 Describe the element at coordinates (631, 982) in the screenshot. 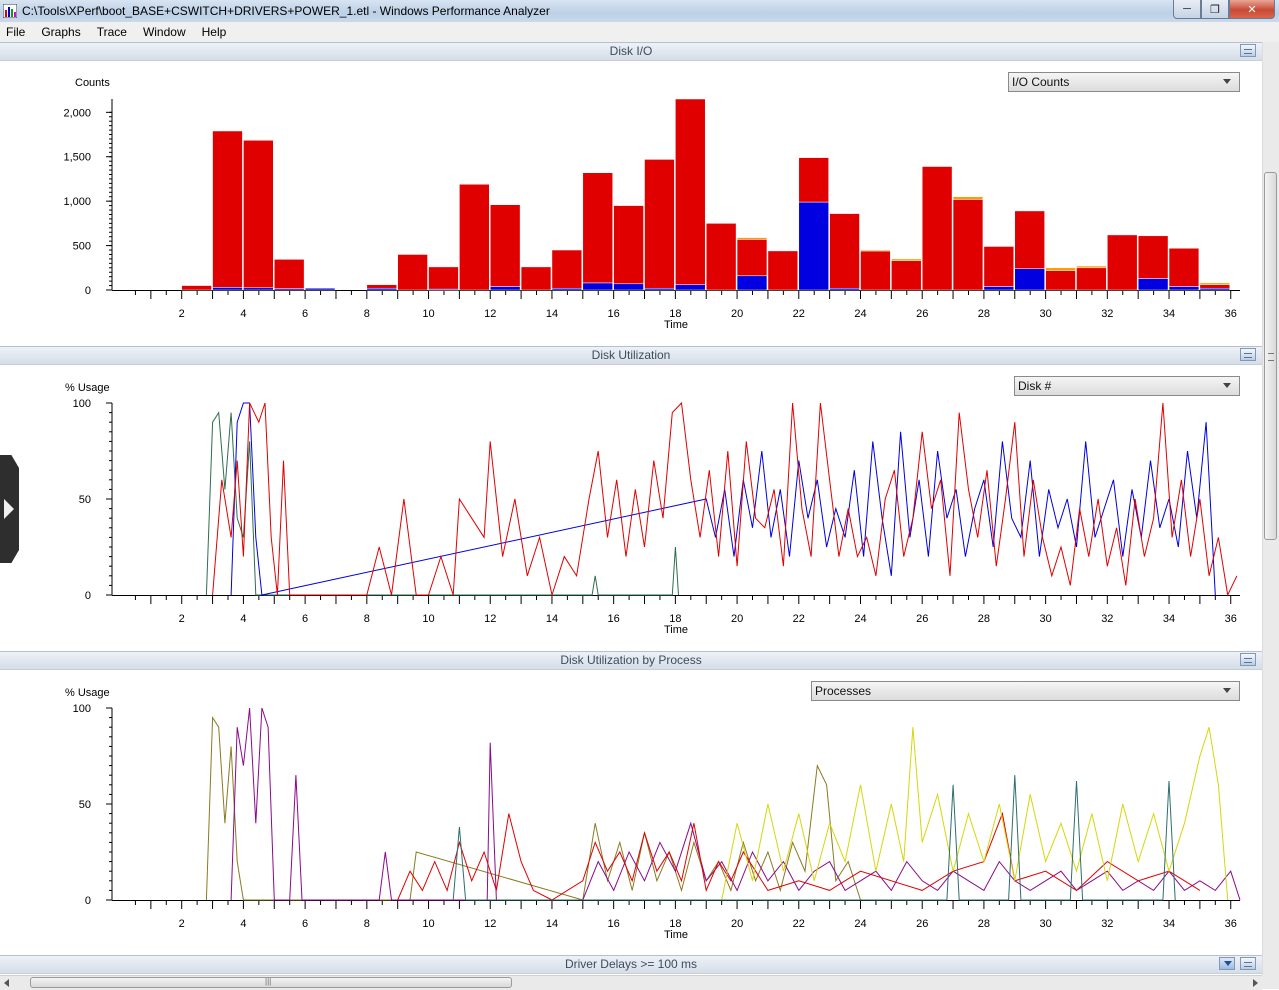

I see `horizontal-scrollbar: |||` at that location.